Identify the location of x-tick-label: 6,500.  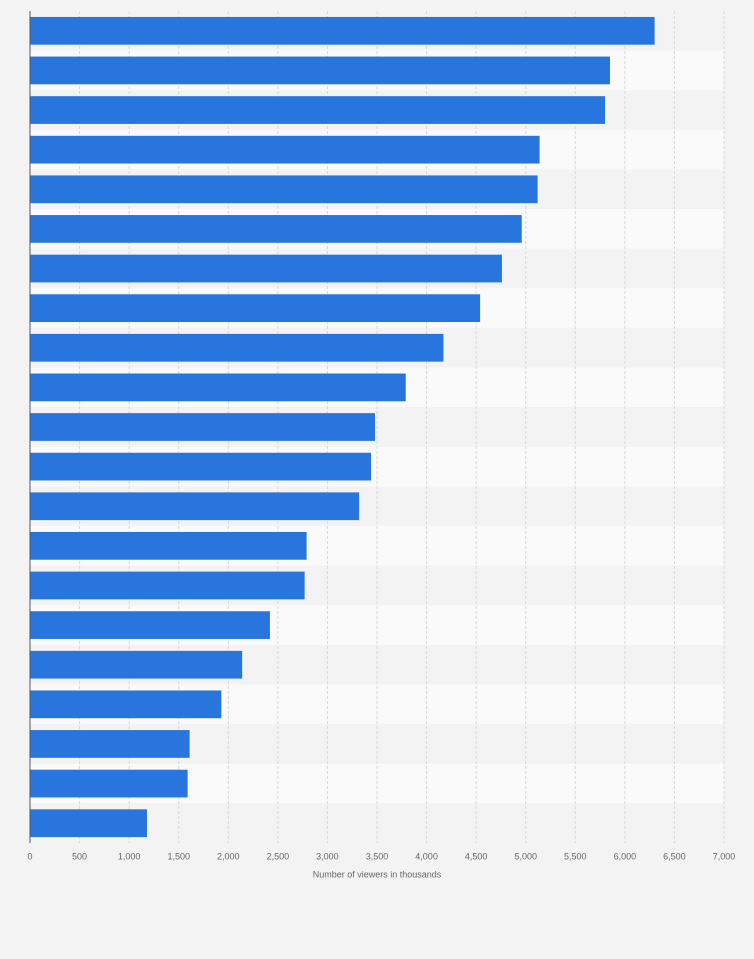
(674, 856).